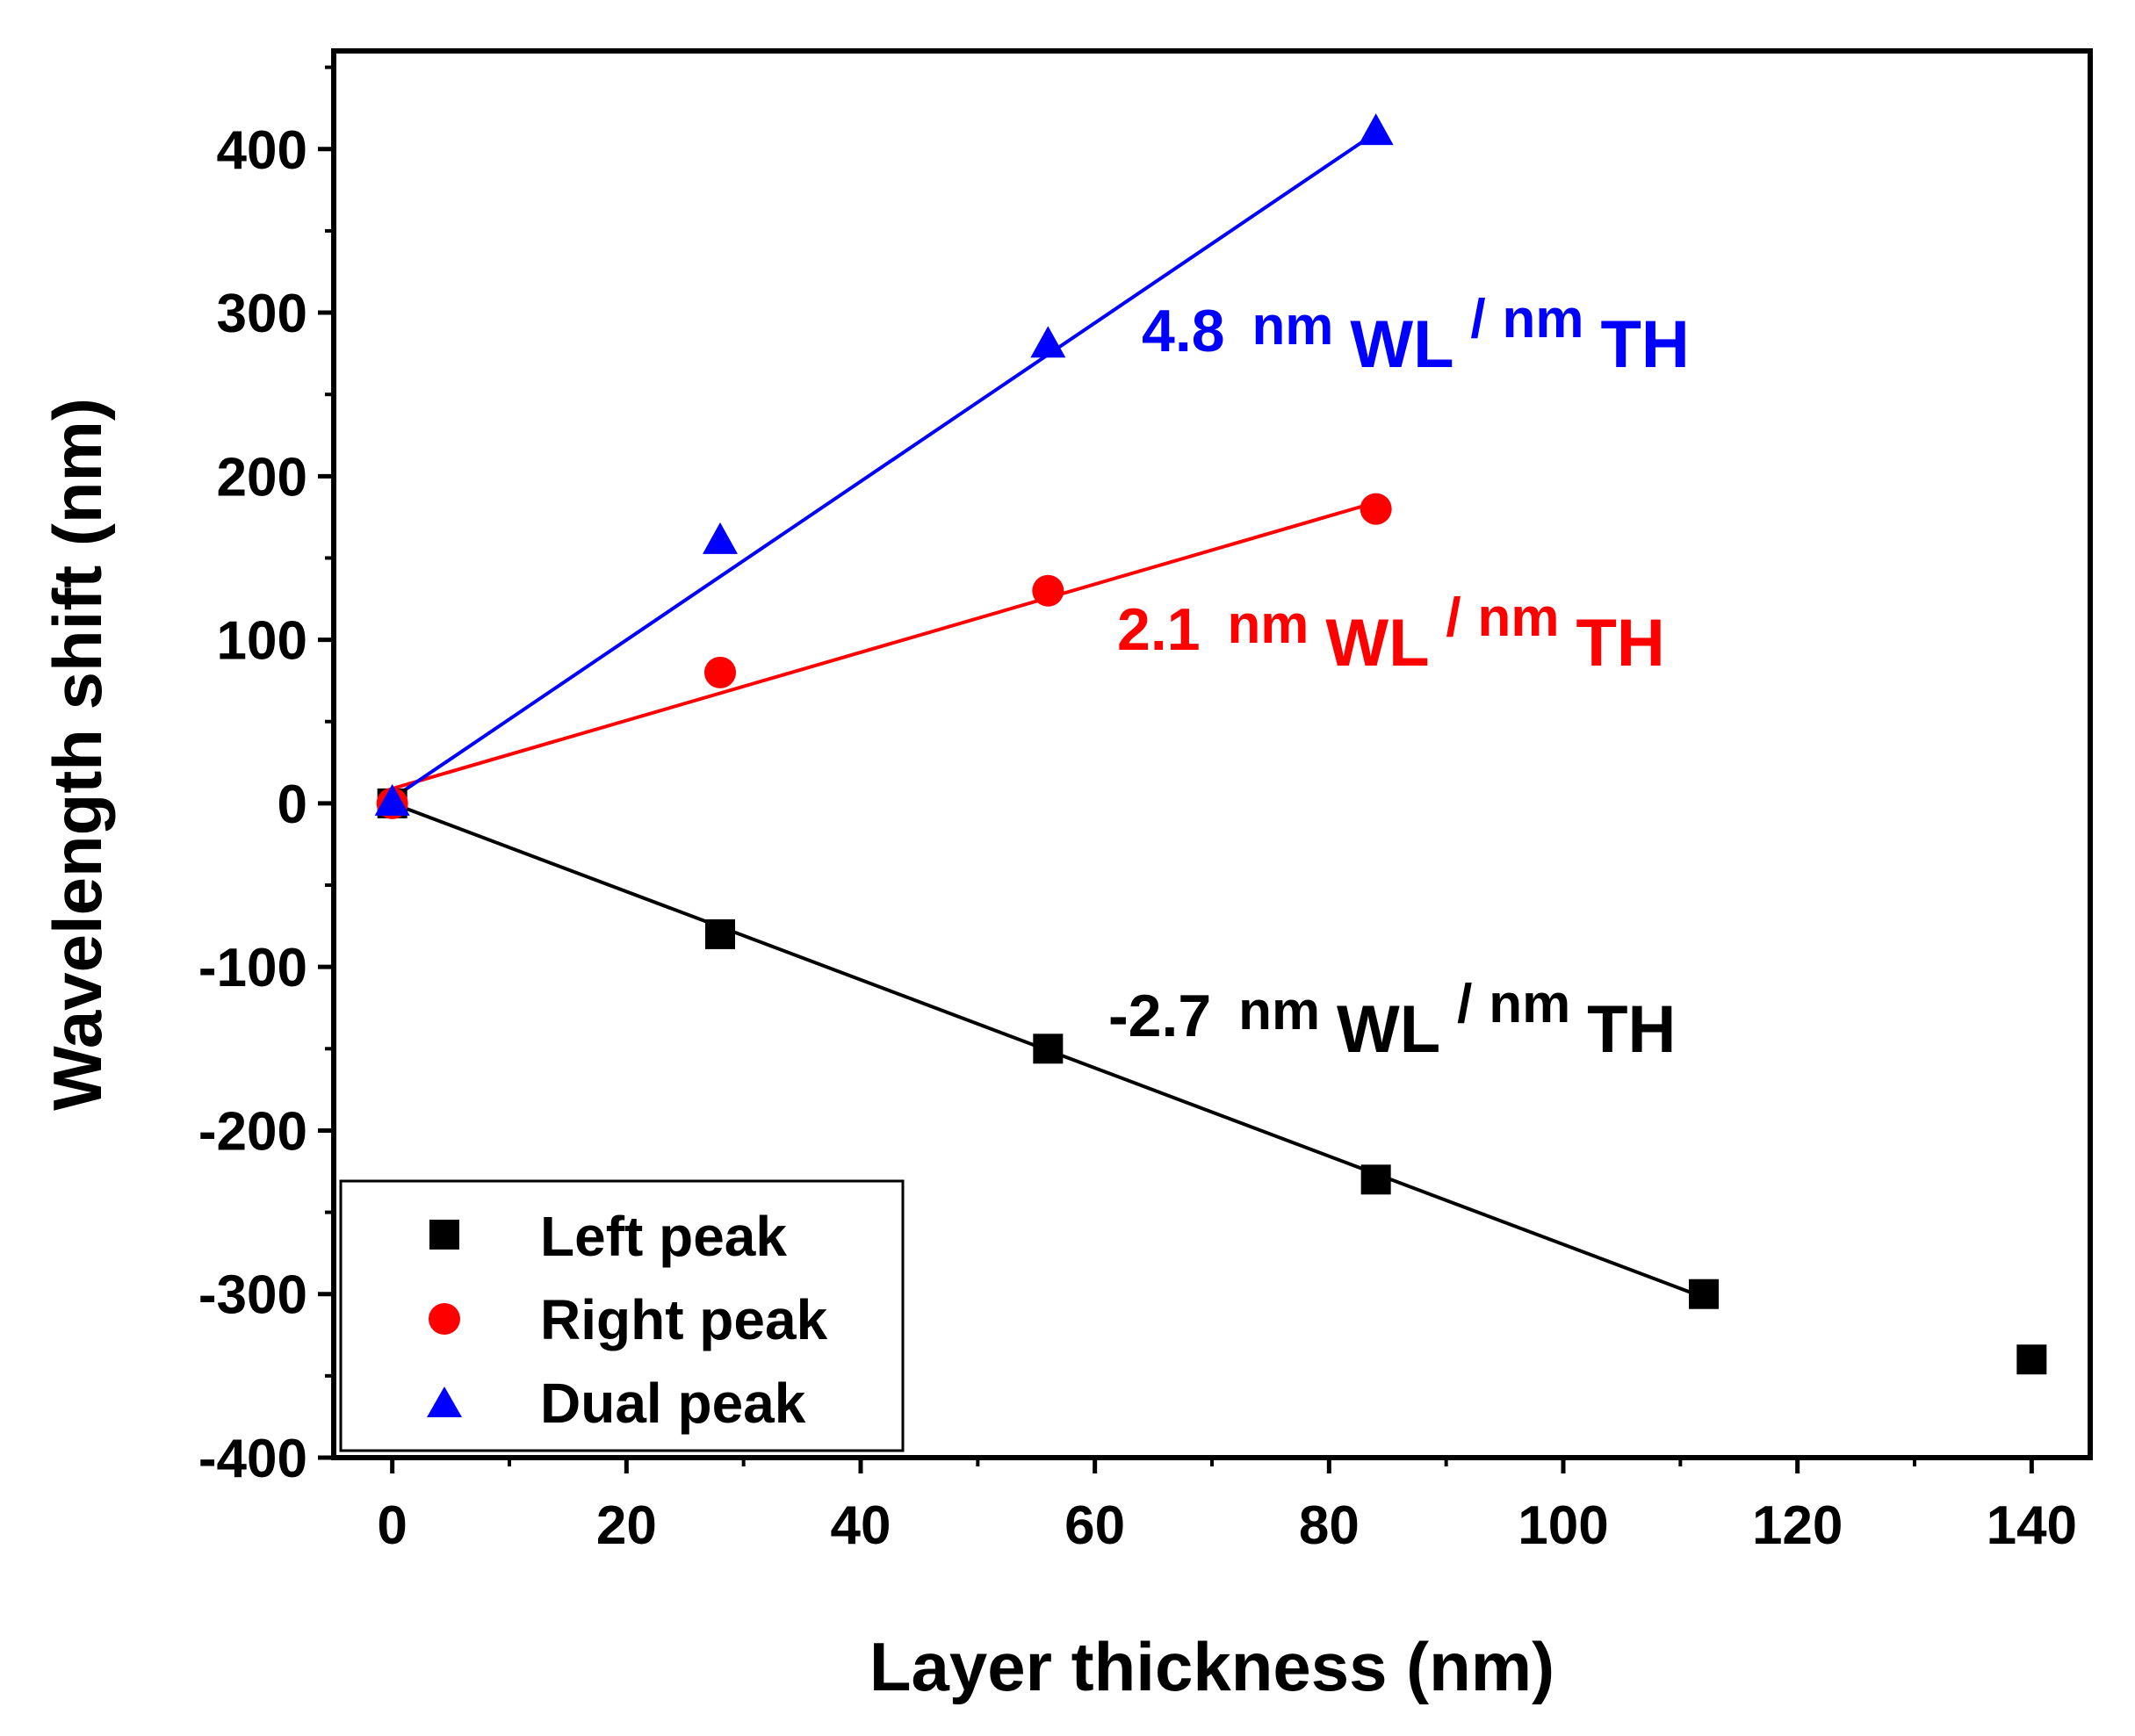  I want to click on y-tick-label: 200, so click(262, 478).